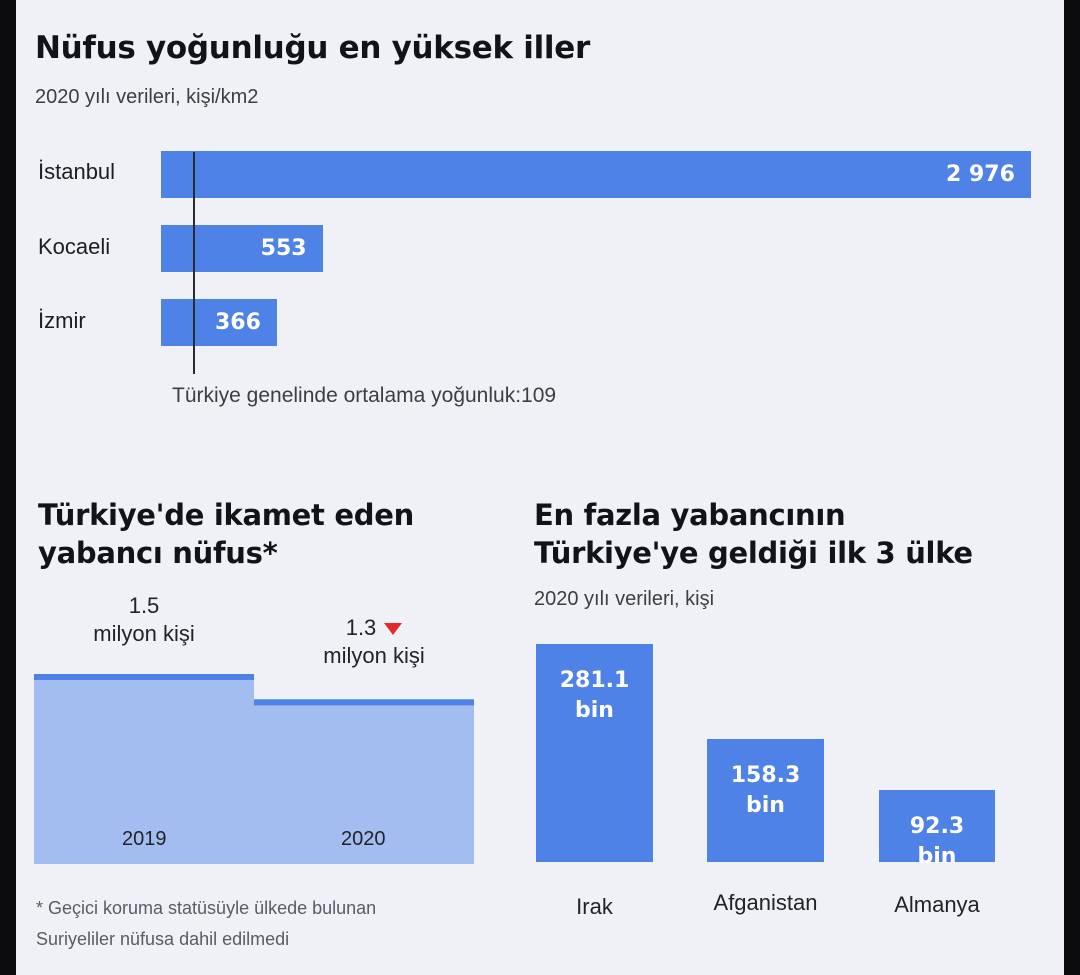 The height and width of the screenshot is (975, 1080). What do you see at coordinates (158, 553) in the screenshot?
I see `foreign-title-line2: yabancı nüfus*` at bounding box center [158, 553].